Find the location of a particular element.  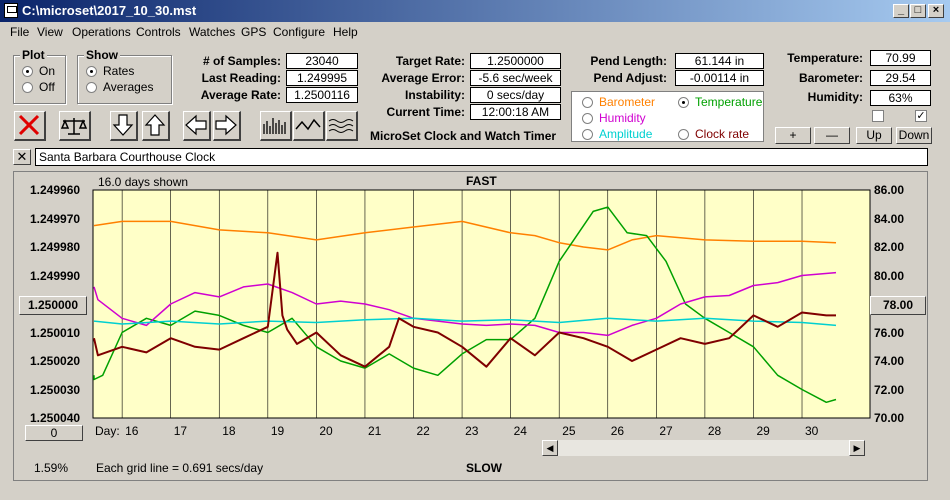

legend-temperature-radio is located at coordinates (683, 102).